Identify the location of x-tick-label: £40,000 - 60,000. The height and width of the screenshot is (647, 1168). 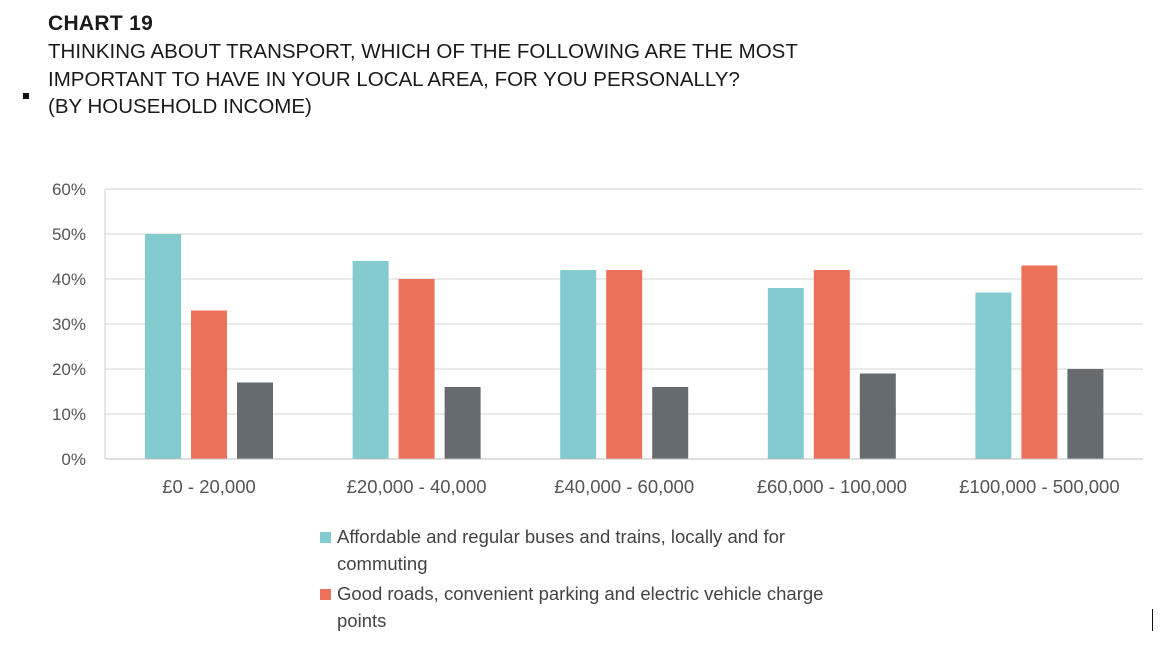
(624, 486).